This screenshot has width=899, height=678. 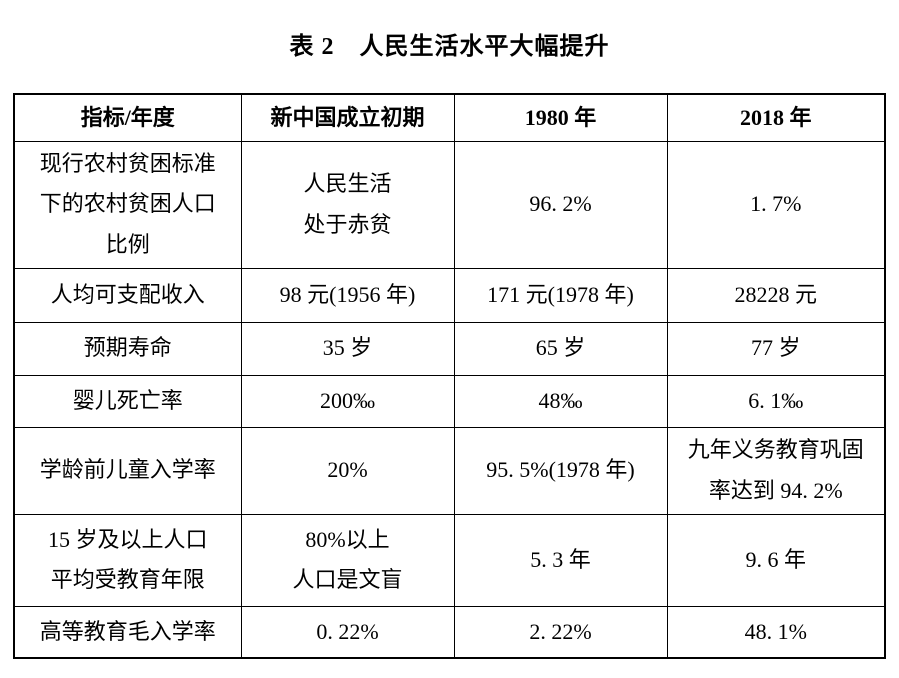 What do you see at coordinates (127, 117) in the screenshot?
I see `header-indicator-year: 指标/年度` at bounding box center [127, 117].